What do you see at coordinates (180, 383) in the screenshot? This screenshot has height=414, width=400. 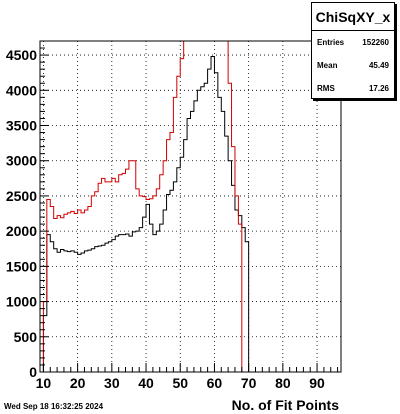 I see `x-tick-label: 50` at bounding box center [180, 383].